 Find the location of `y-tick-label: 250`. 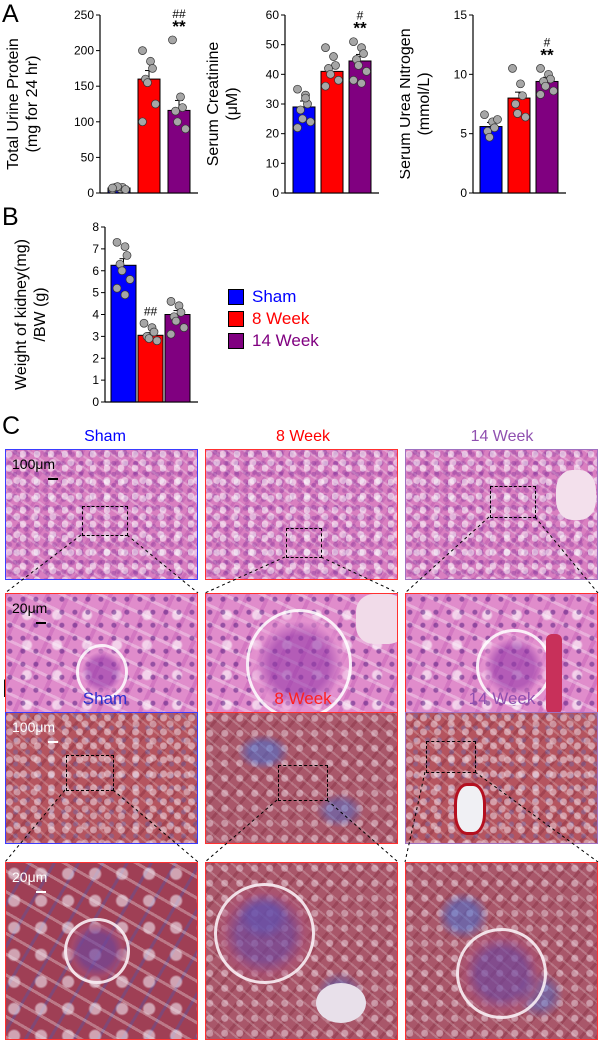

y-tick-label: 250 is located at coordinates (84, 15).